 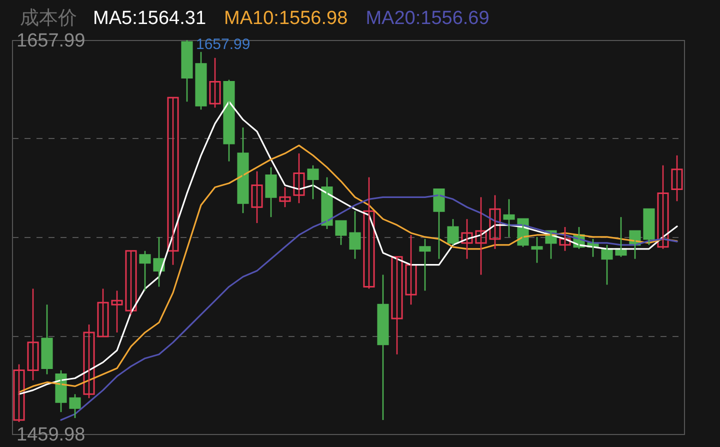 What do you see at coordinates (51, 435) in the screenshot?
I see `y-tick-label: 1459.98` at bounding box center [51, 435].